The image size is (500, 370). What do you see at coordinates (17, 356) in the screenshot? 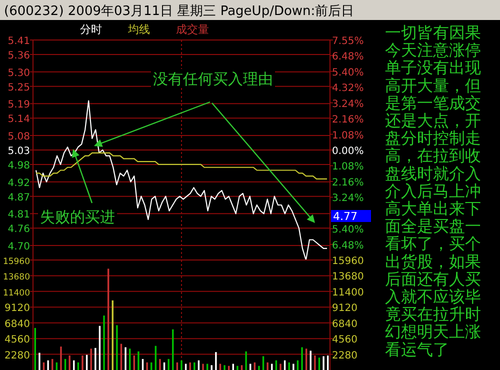
I see `y-tick-label: 2280` at bounding box center [17, 356].